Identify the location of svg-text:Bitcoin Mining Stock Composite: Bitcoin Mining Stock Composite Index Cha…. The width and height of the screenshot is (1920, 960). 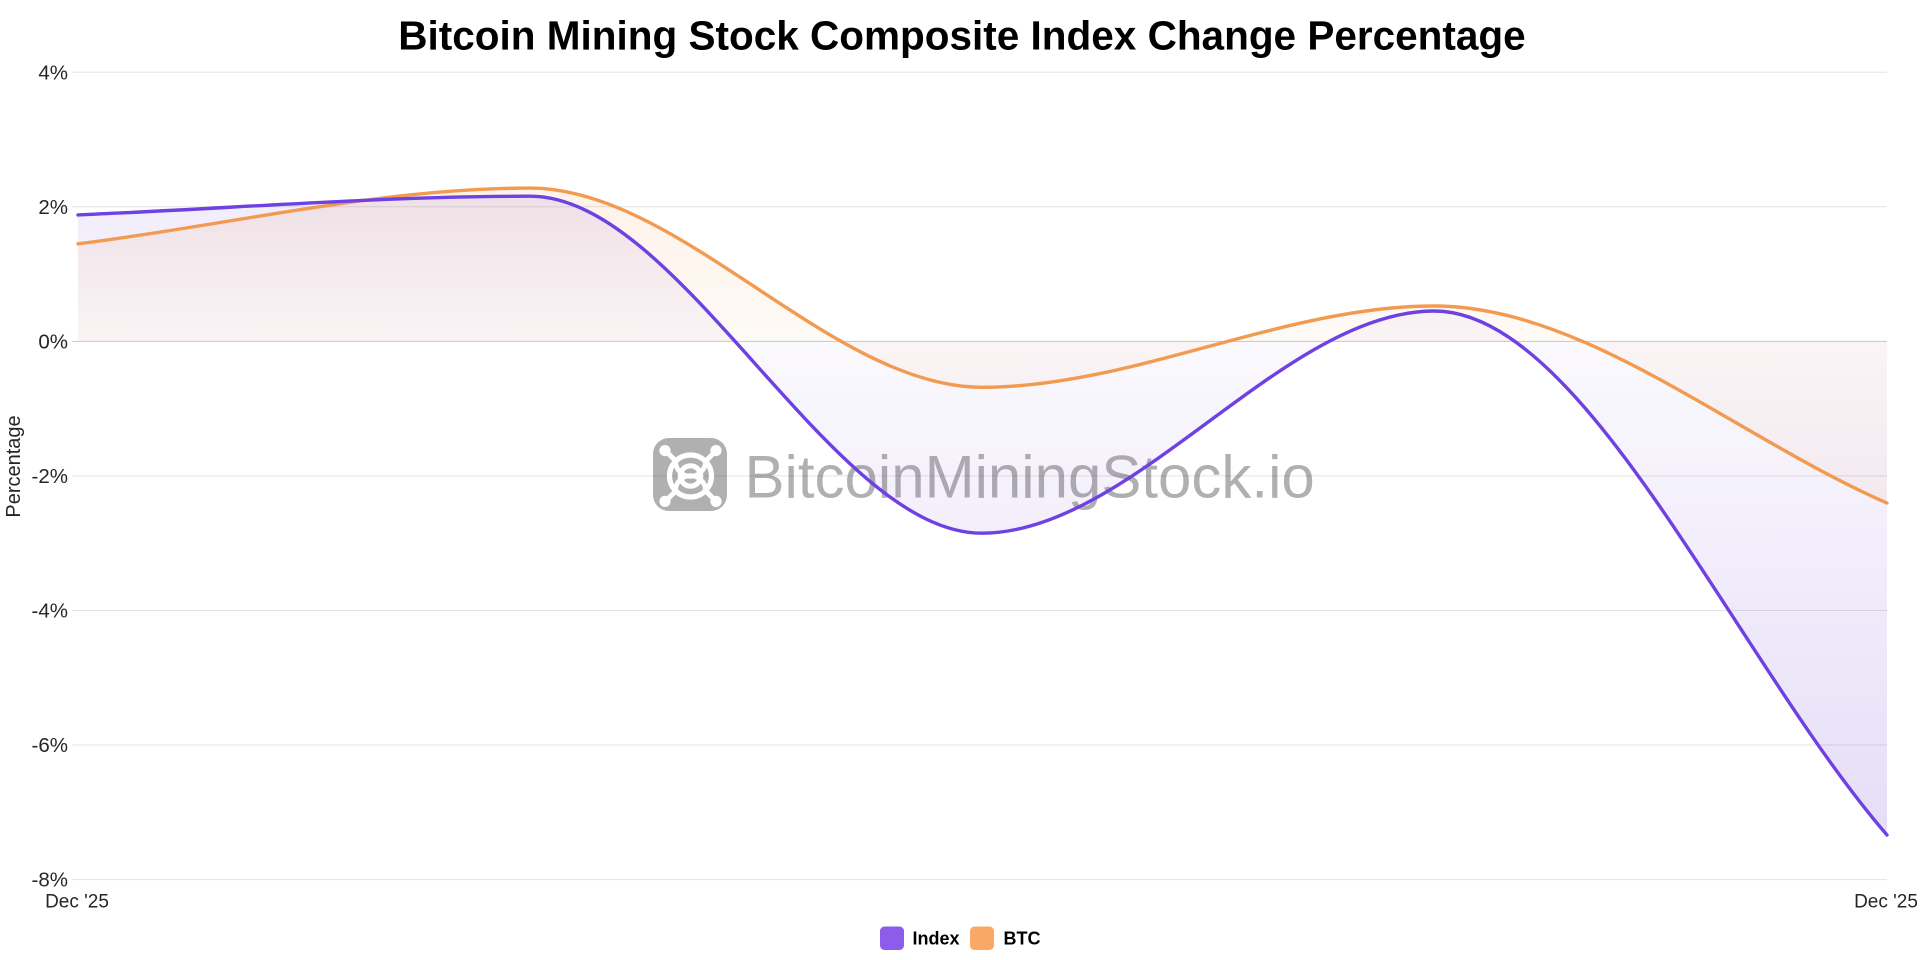
(961, 36).